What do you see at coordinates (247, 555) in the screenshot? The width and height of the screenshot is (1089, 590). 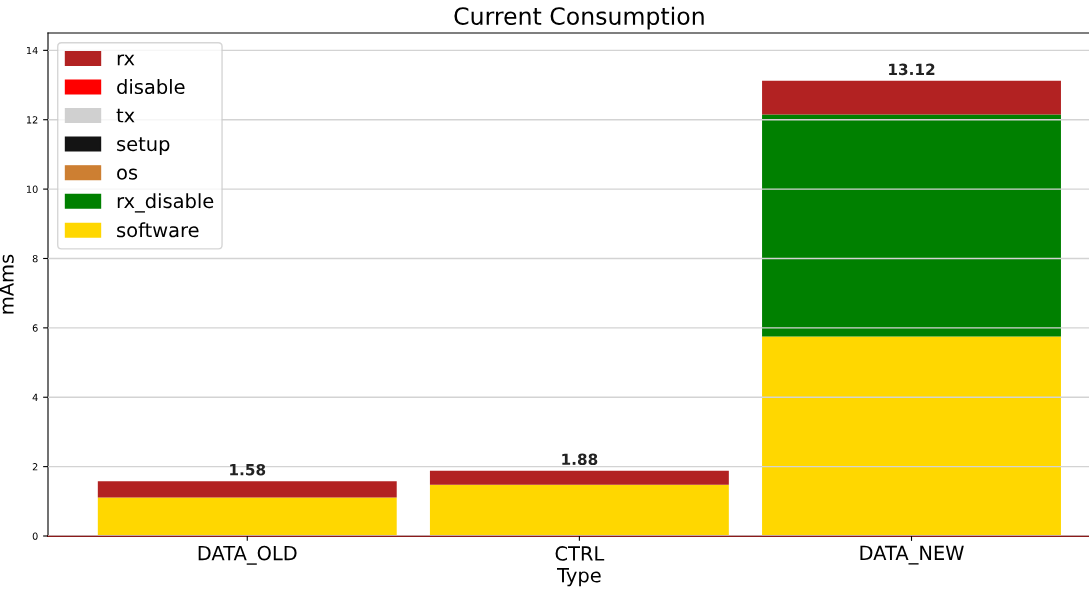 I see `x-tick-label: DATA_OLD` at bounding box center [247, 555].